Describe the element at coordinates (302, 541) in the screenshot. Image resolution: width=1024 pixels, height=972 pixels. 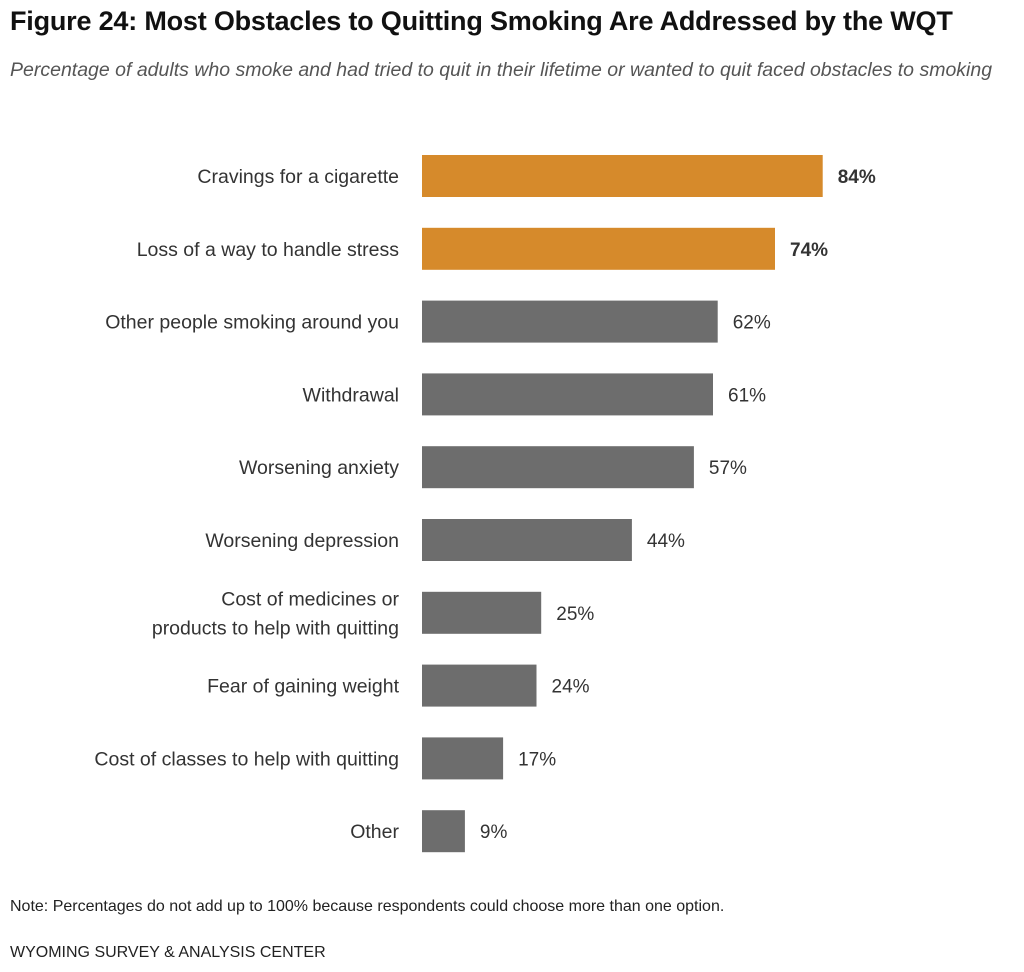
I see `category-label-5: Worsening depression` at that location.